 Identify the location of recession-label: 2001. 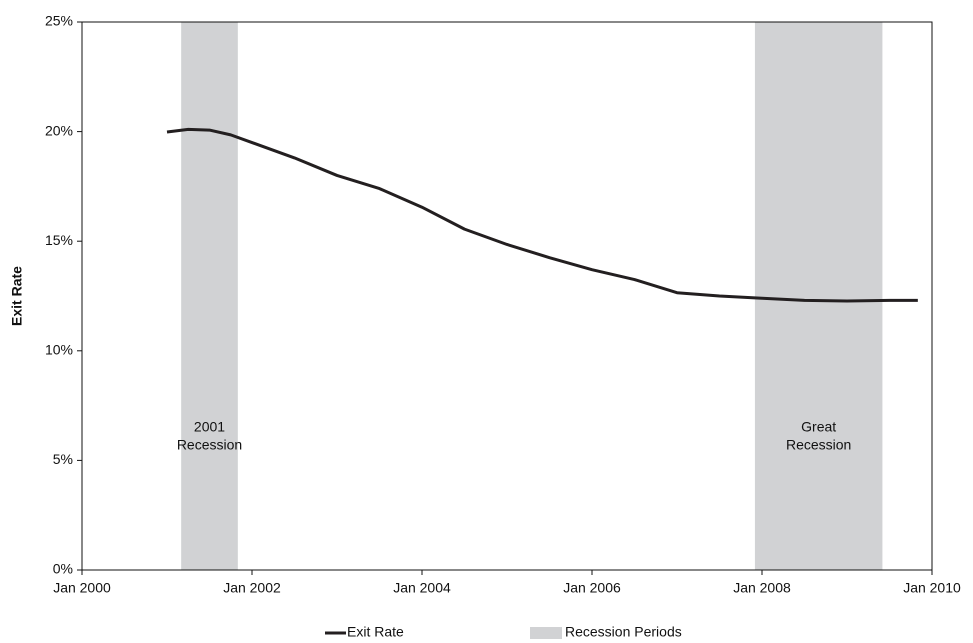
(209, 427).